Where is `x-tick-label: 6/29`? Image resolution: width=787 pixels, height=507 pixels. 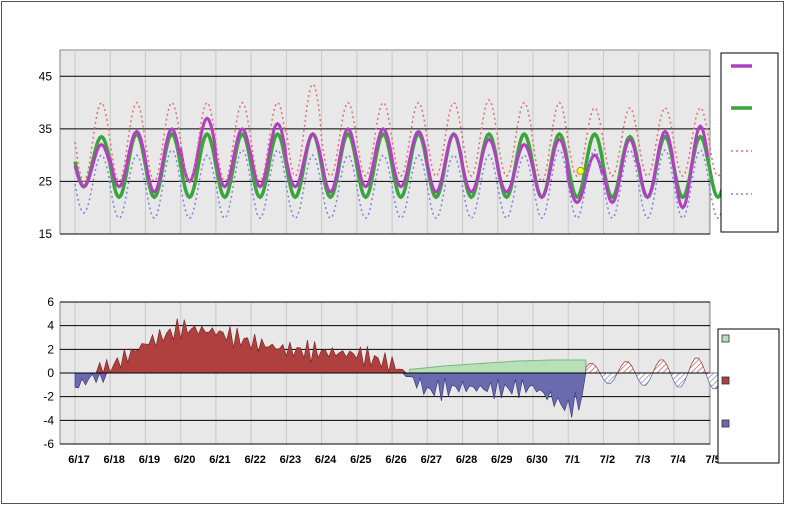
x-tick-label: 6/29 is located at coordinates (501, 460).